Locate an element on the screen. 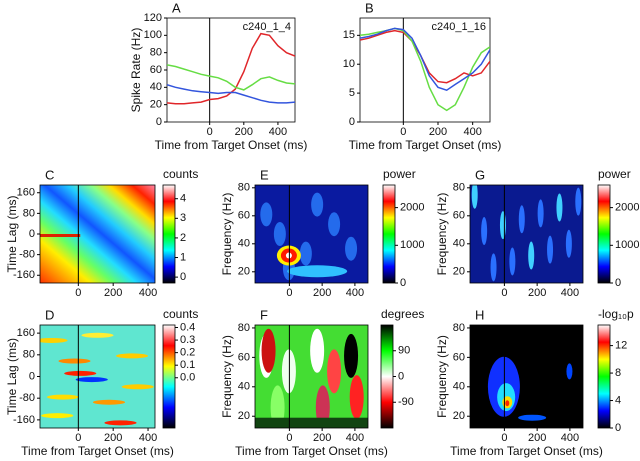  colorbar-tick-label: 8 is located at coordinates (618, 373).